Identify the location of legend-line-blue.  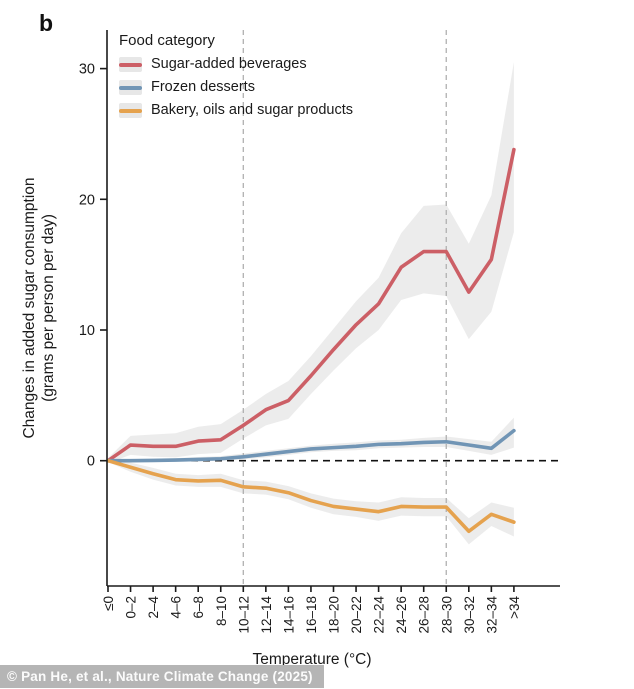
(130, 87).